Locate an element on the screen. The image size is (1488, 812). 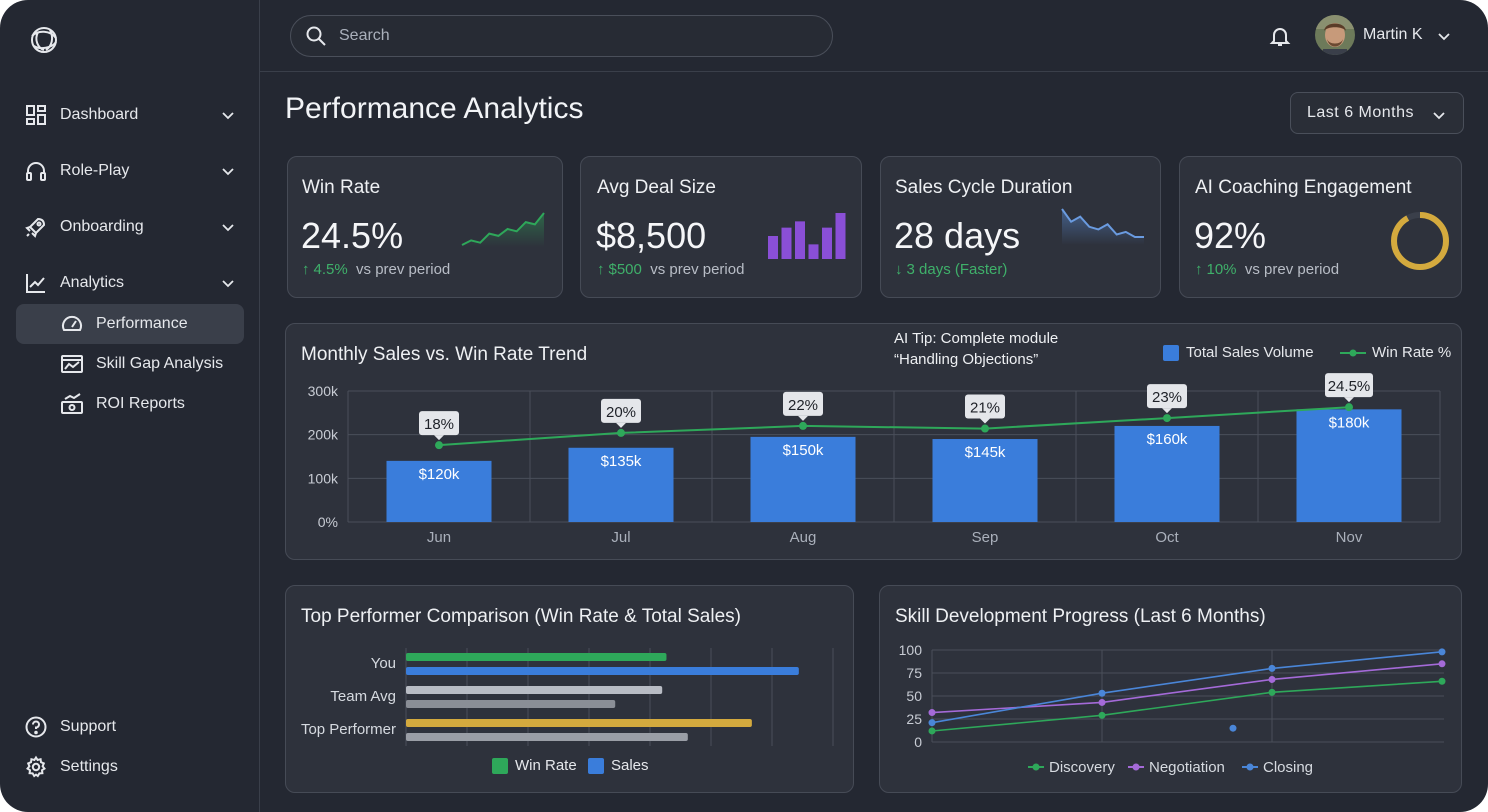
rocket-icon is located at coordinates (35, 227).